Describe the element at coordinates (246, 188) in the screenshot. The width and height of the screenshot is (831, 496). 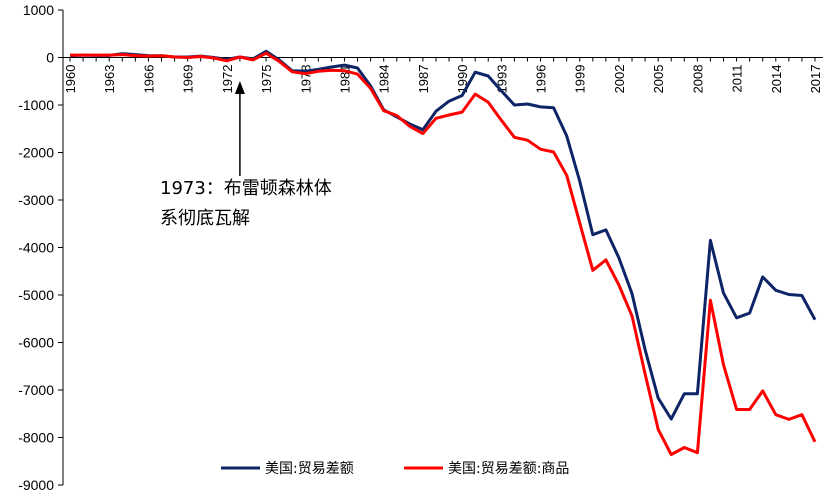
I see `annotation-line-1: 1973：布雷顿森林体` at that location.